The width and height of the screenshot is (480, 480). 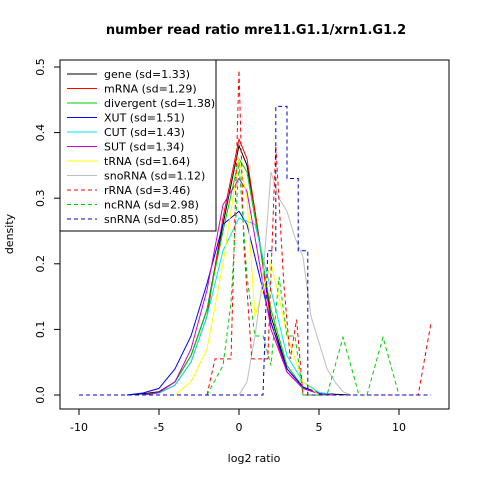 I want to click on x-tick-label-2: 0, so click(x=239, y=427).